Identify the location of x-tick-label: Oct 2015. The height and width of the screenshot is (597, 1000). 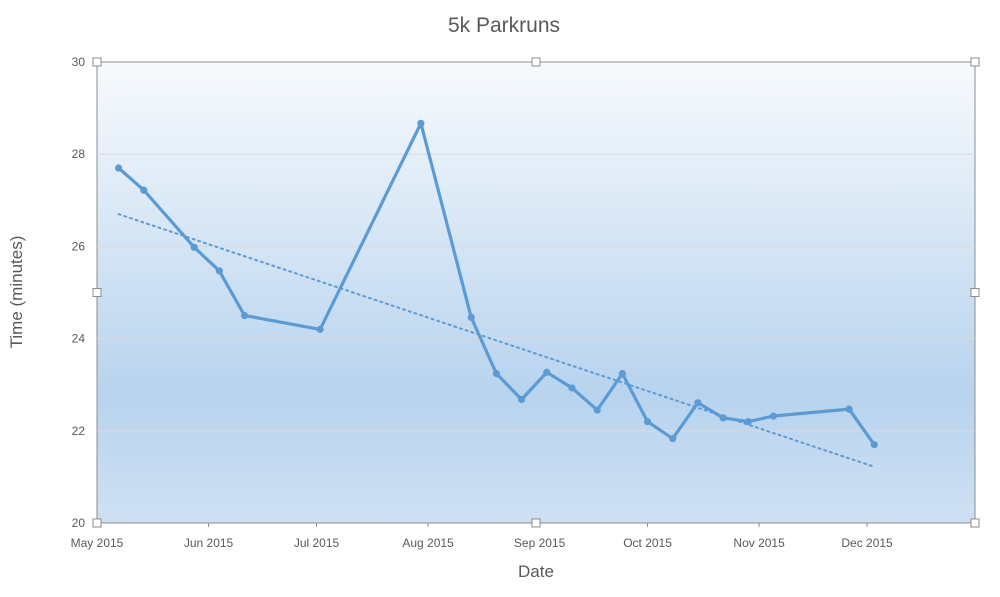
(647, 543).